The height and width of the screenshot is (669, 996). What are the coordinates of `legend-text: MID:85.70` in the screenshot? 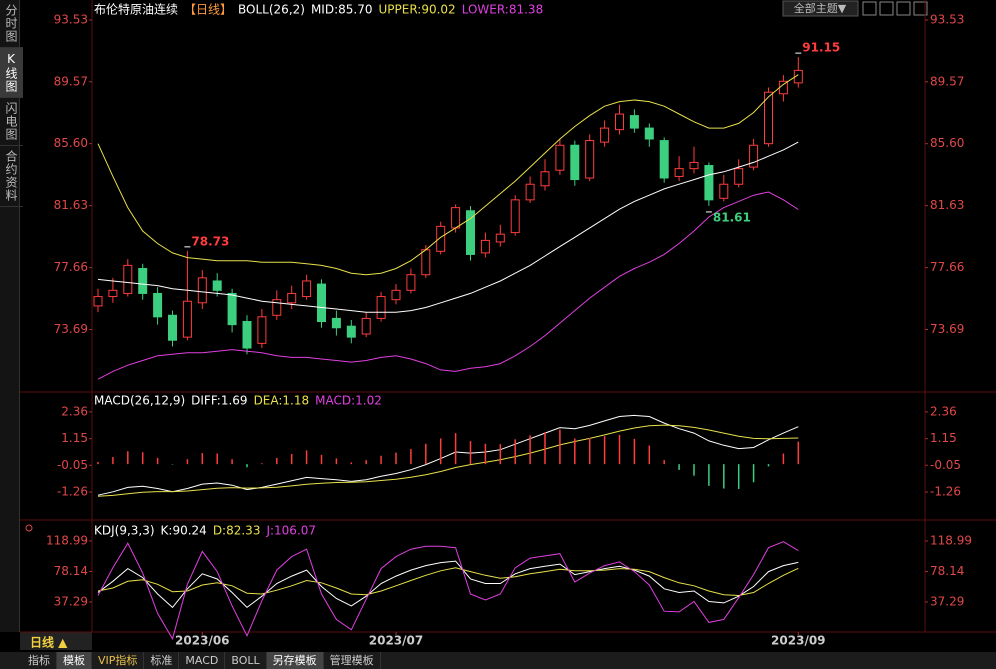 It's located at (342, 10).